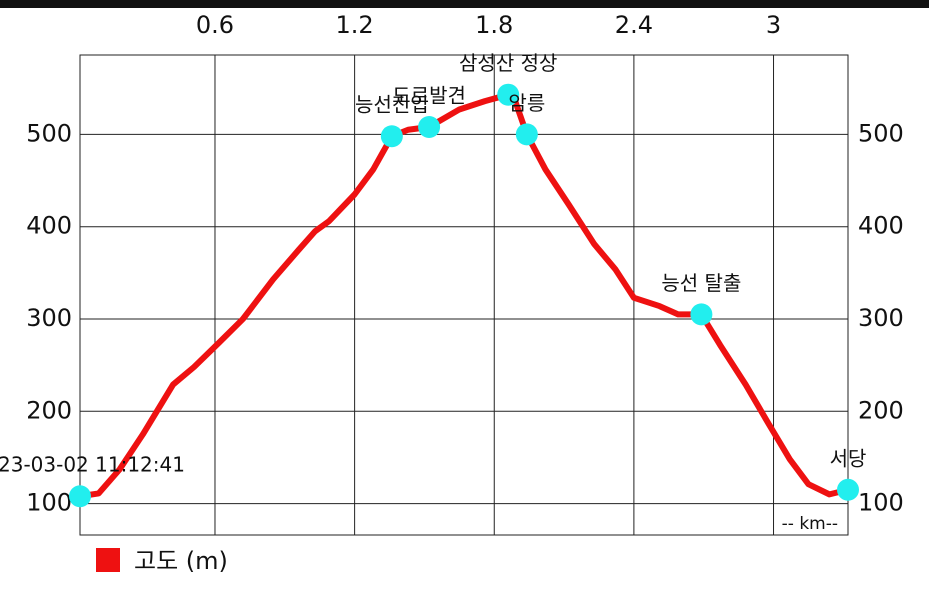 The image size is (929, 595). What do you see at coordinates (429, 96) in the screenshot?
I see `waypoint-label: 도로발견` at bounding box center [429, 96].